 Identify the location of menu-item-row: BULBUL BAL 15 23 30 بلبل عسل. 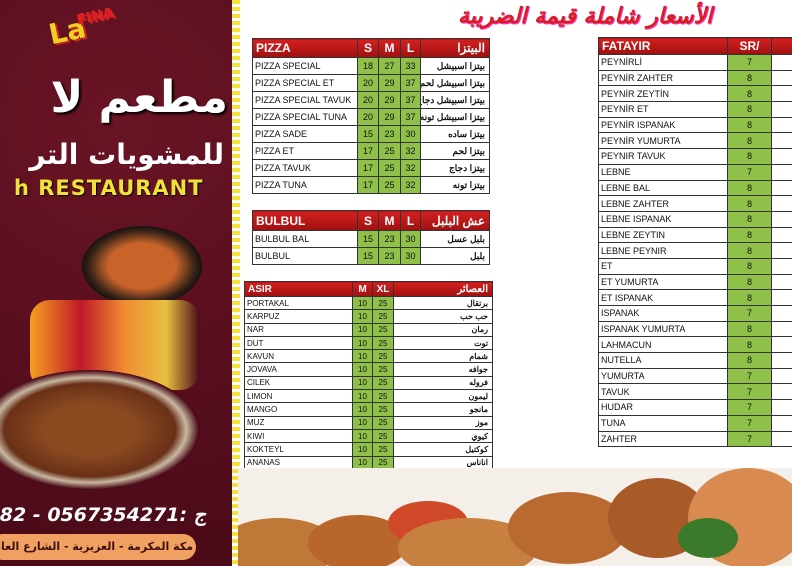
(371, 239).